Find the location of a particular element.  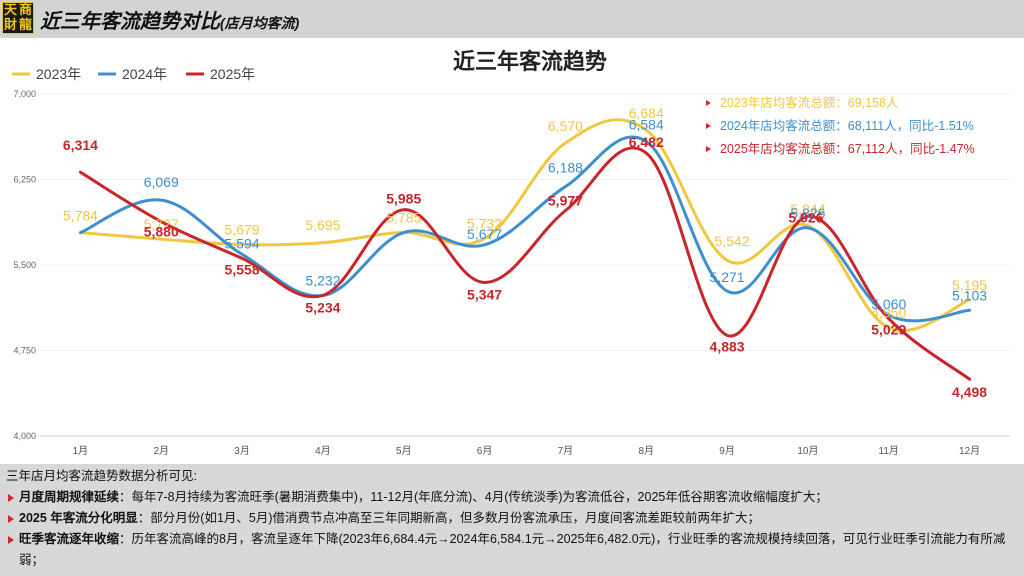

x-tick-label: 6月 is located at coordinates (485, 451).